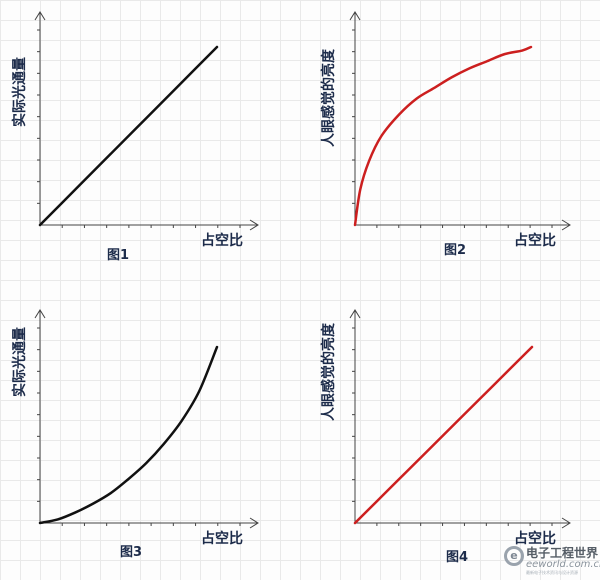  I want to click on watermark-logo: e 电子工程世界 eeworld.com.cn 最新电子技术资讯与设计资源, so click(552, 560).